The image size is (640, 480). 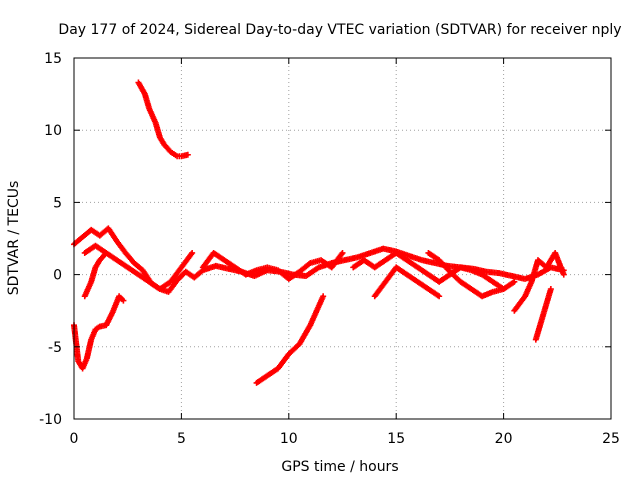 I want to click on x-tick-label: 15, so click(x=396, y=439).